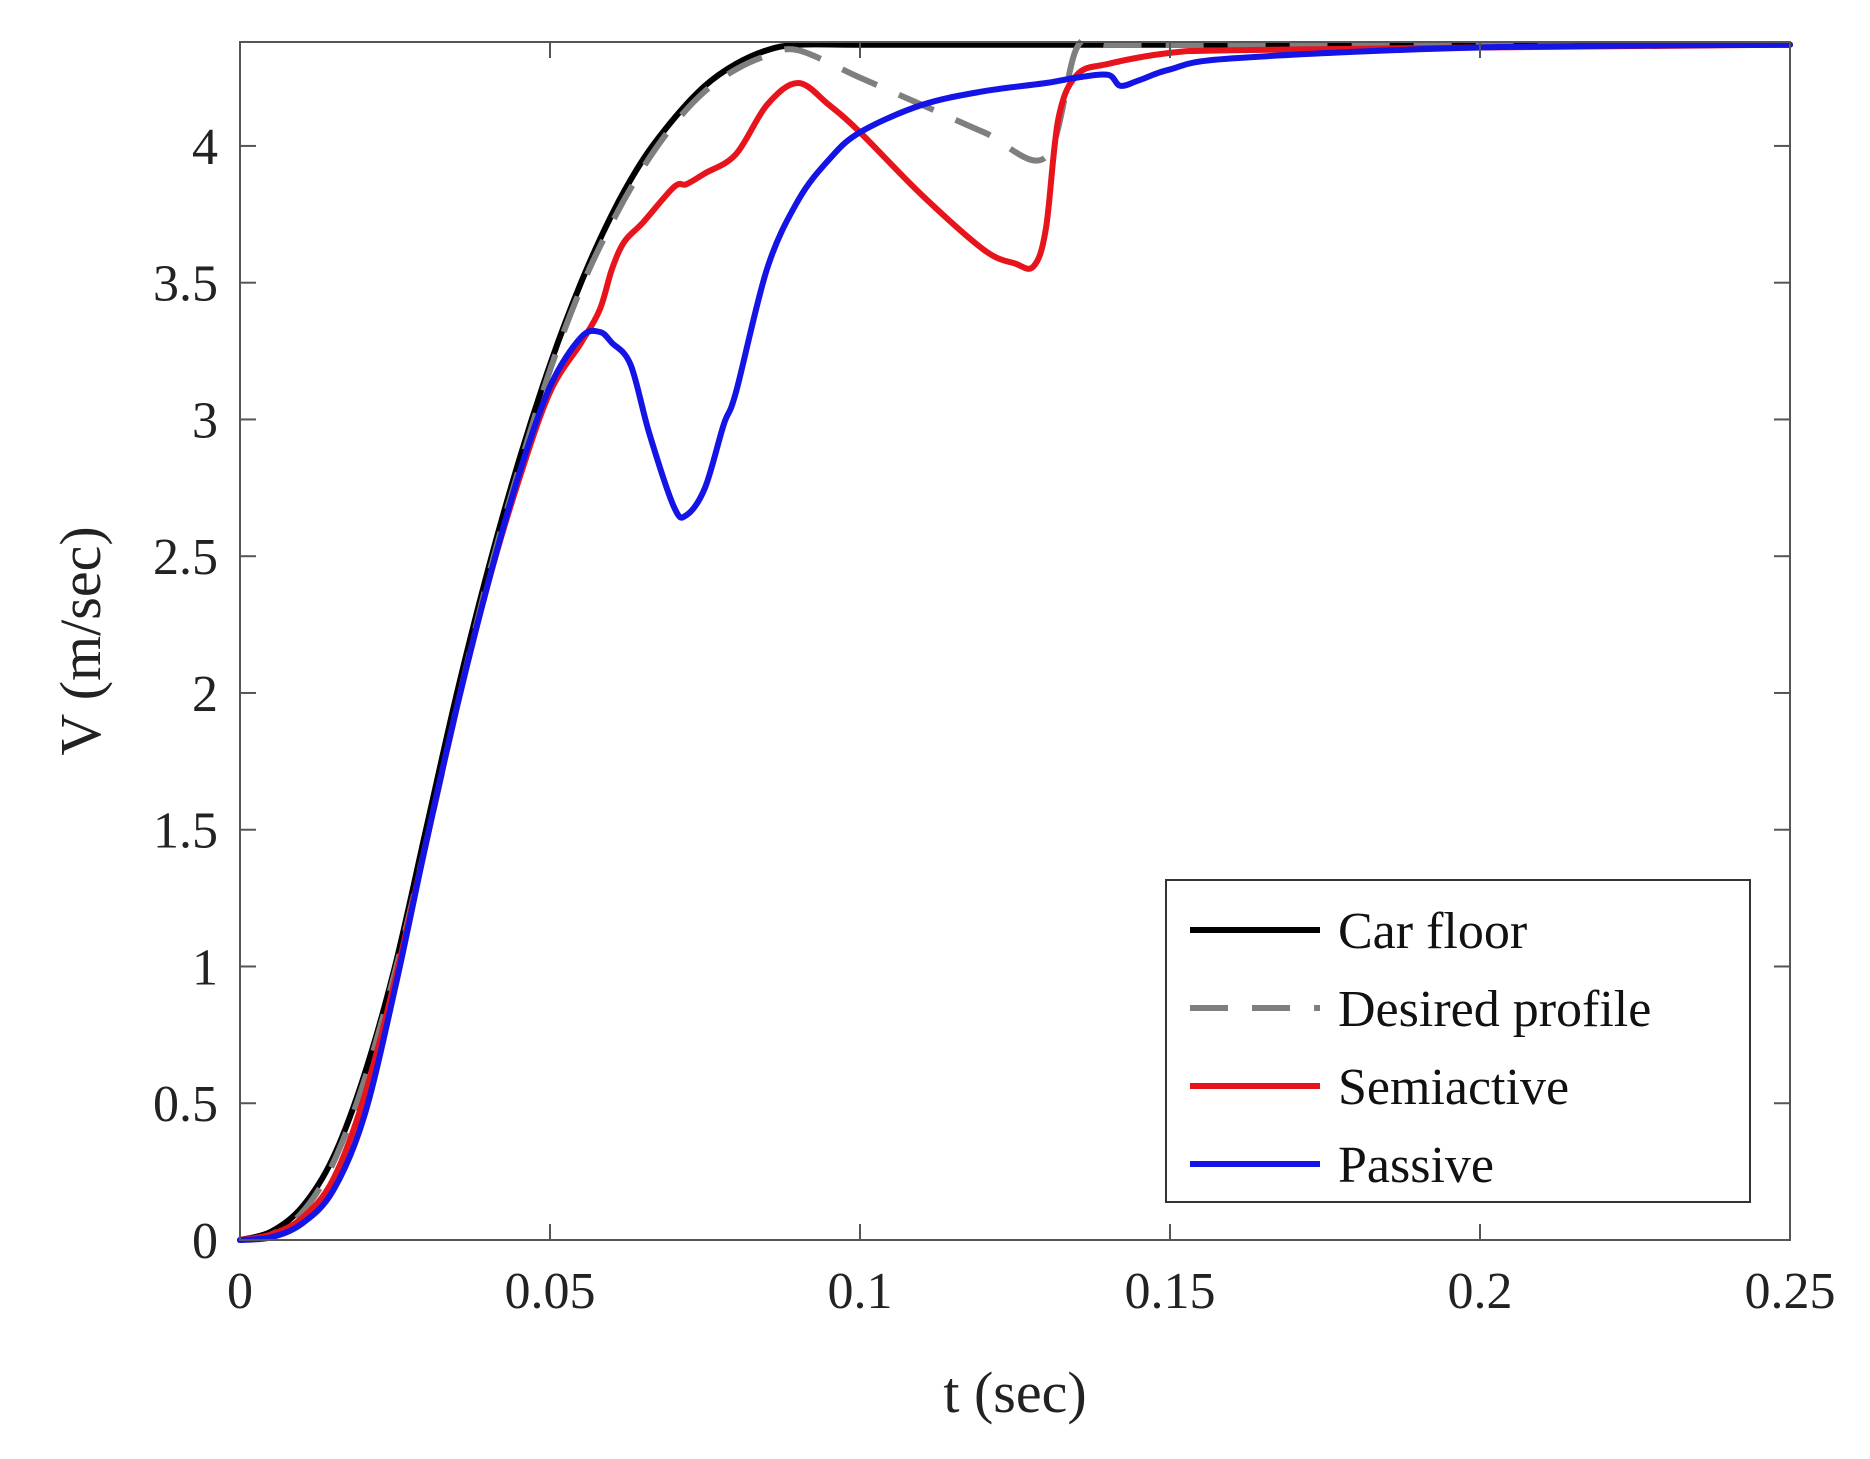 The height and width of the screenshot is (1459, 1870). I want to click on x-tick-label: 0.1, so click(860, 1291).